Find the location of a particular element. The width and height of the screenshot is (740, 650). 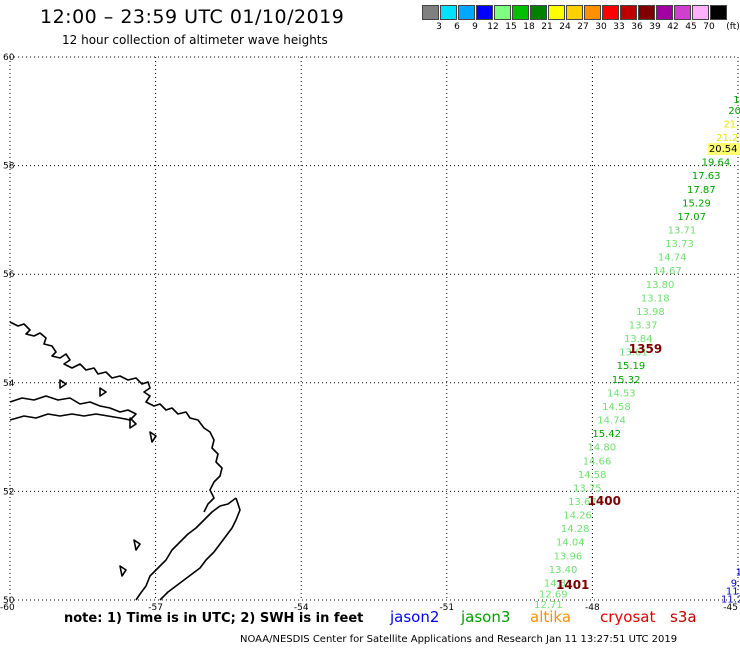

wave-height-label: 20.54 is located at coordinates (723, 149).